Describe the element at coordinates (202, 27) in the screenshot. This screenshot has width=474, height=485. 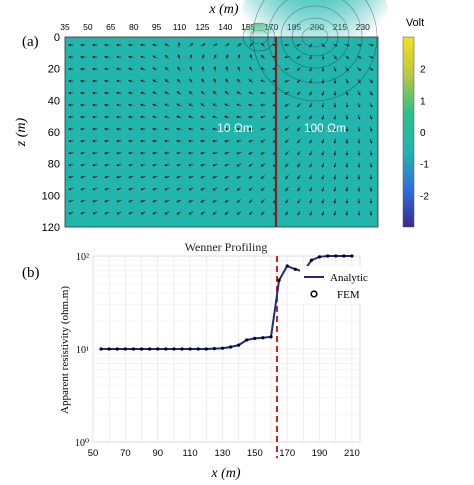
I see `panel-a-x-tick-label: 125` at that location.